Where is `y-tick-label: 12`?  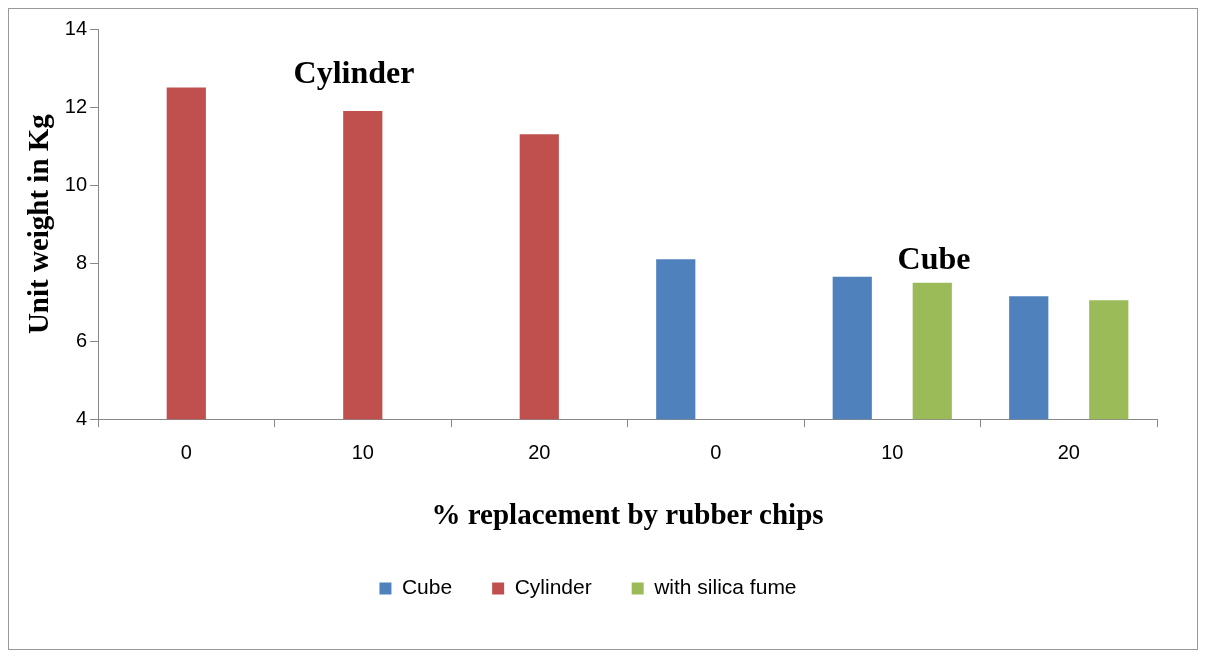 y-tick-label: 12 is located at coordinates (76, 105).